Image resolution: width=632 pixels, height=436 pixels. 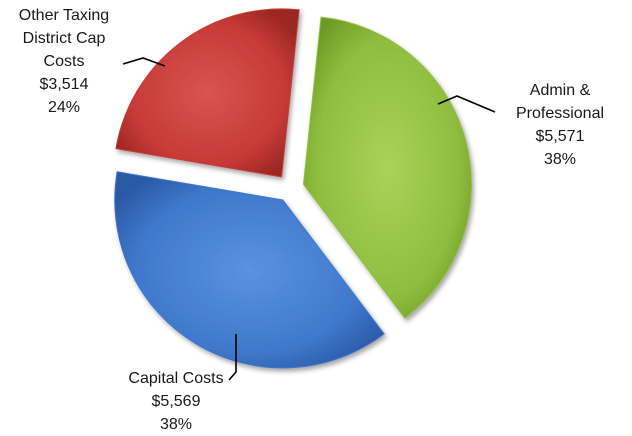 I want to click on slice-label-2: Other Taxing District Cap Costs $3,514 24%, so click(x=64, y=61).